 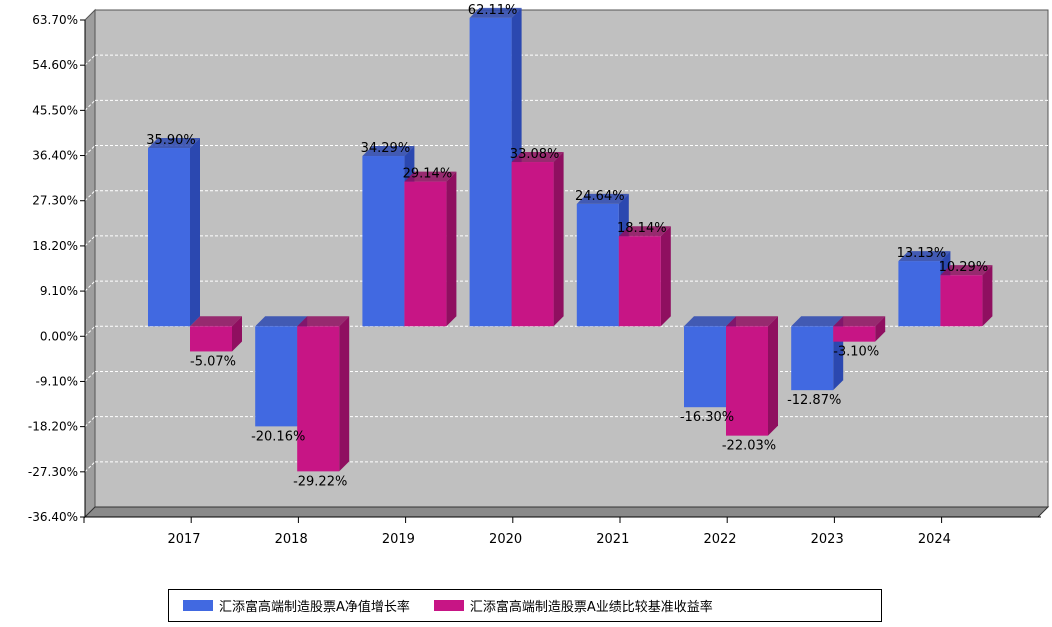 I want to click on x-tick-label: 2017, so click(x=183, y=539).